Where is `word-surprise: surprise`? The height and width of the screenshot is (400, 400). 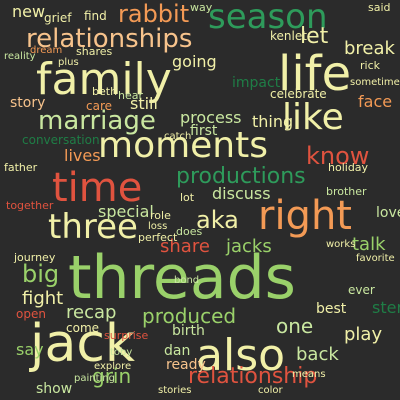
word-surprise: surprise is located at coordinates (126, 335).